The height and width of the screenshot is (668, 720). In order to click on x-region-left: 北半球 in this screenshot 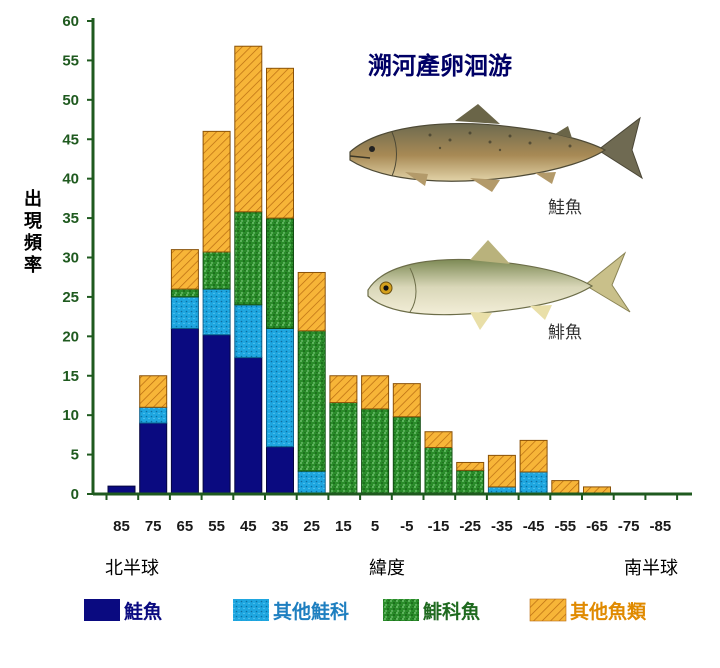, I will do `click(132, 568)`.